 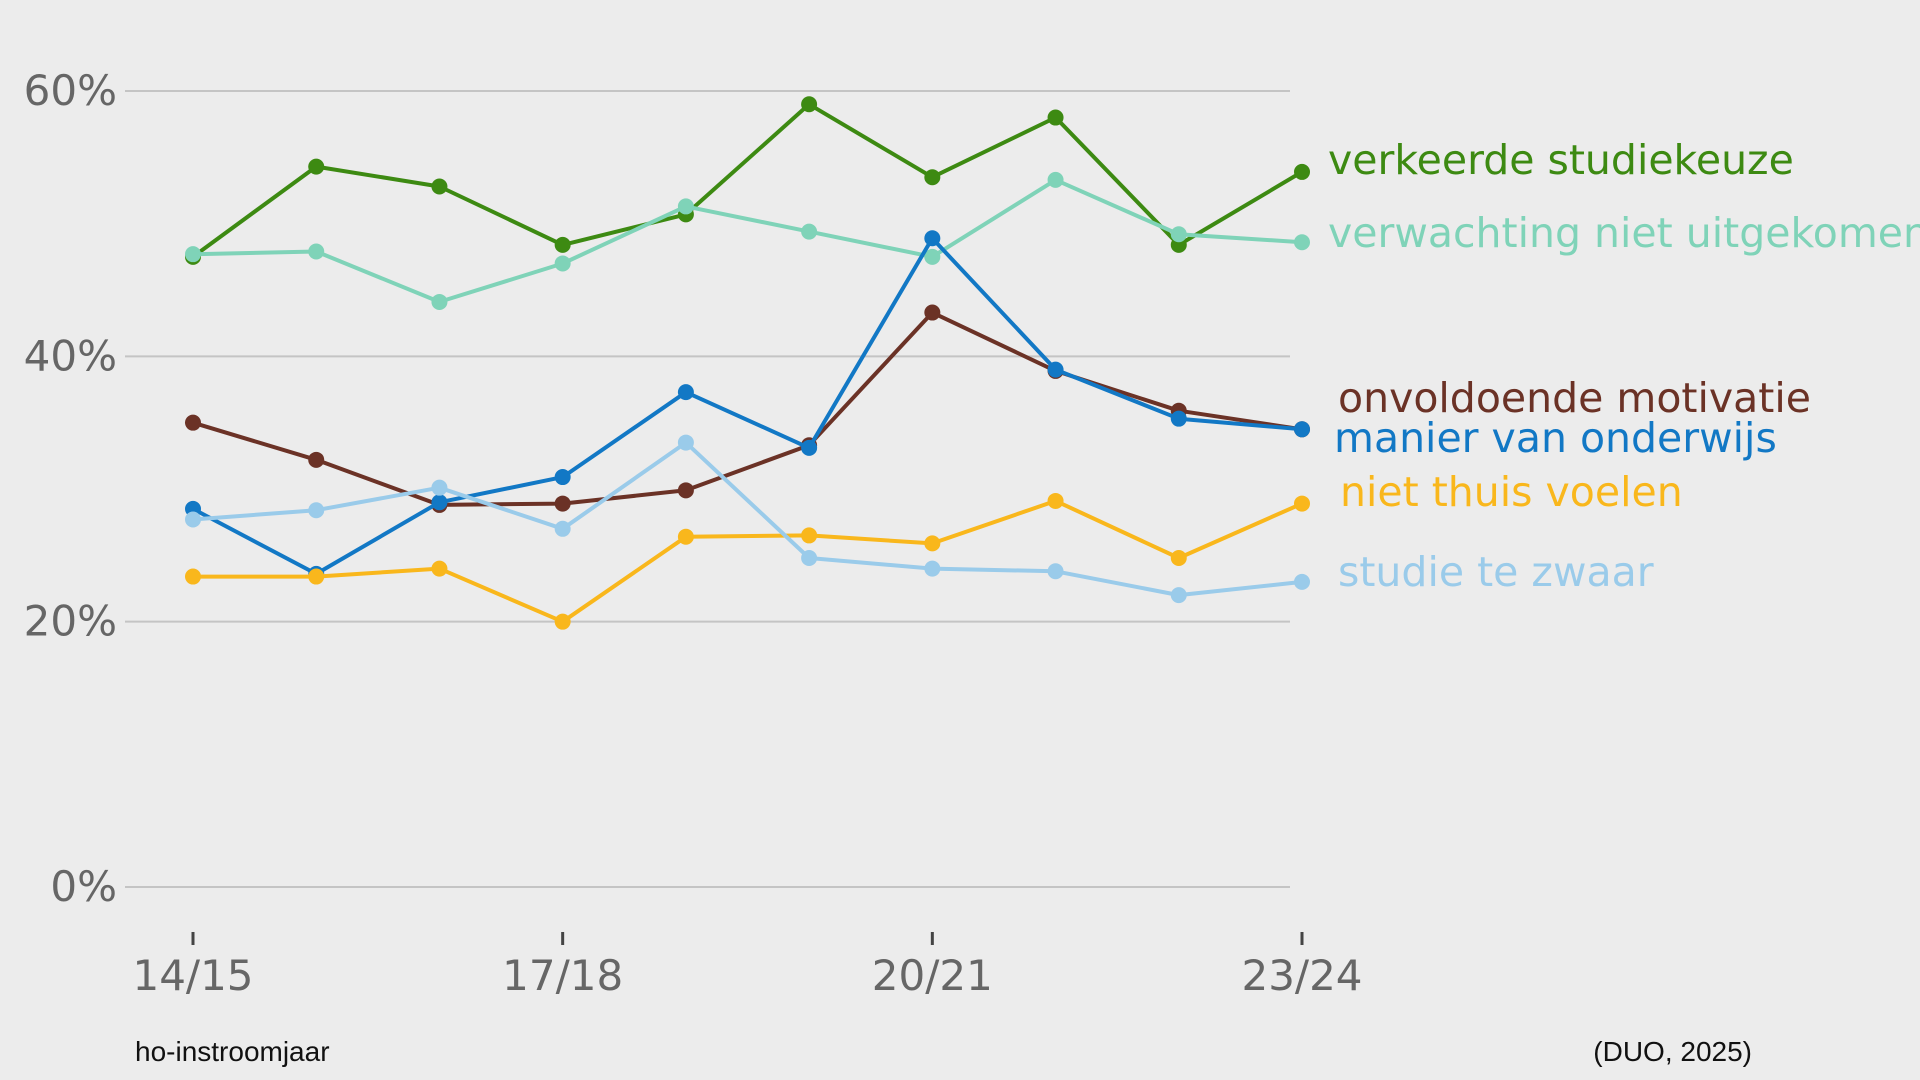 I want to click on x-tick-label: 20/21, so click(x=932, y=975).